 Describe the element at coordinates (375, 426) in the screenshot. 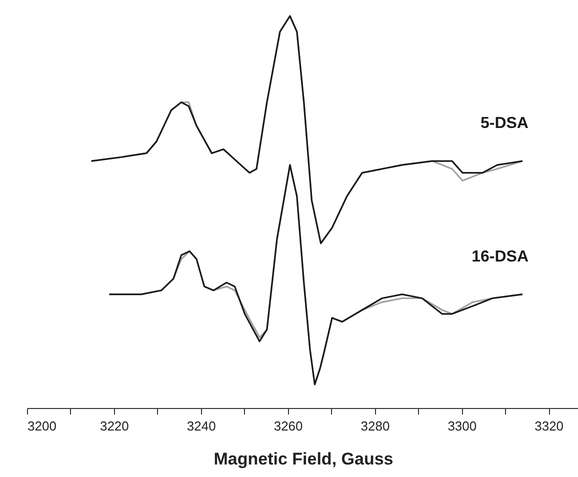

I see `x-tick-label: 3280` at that location.